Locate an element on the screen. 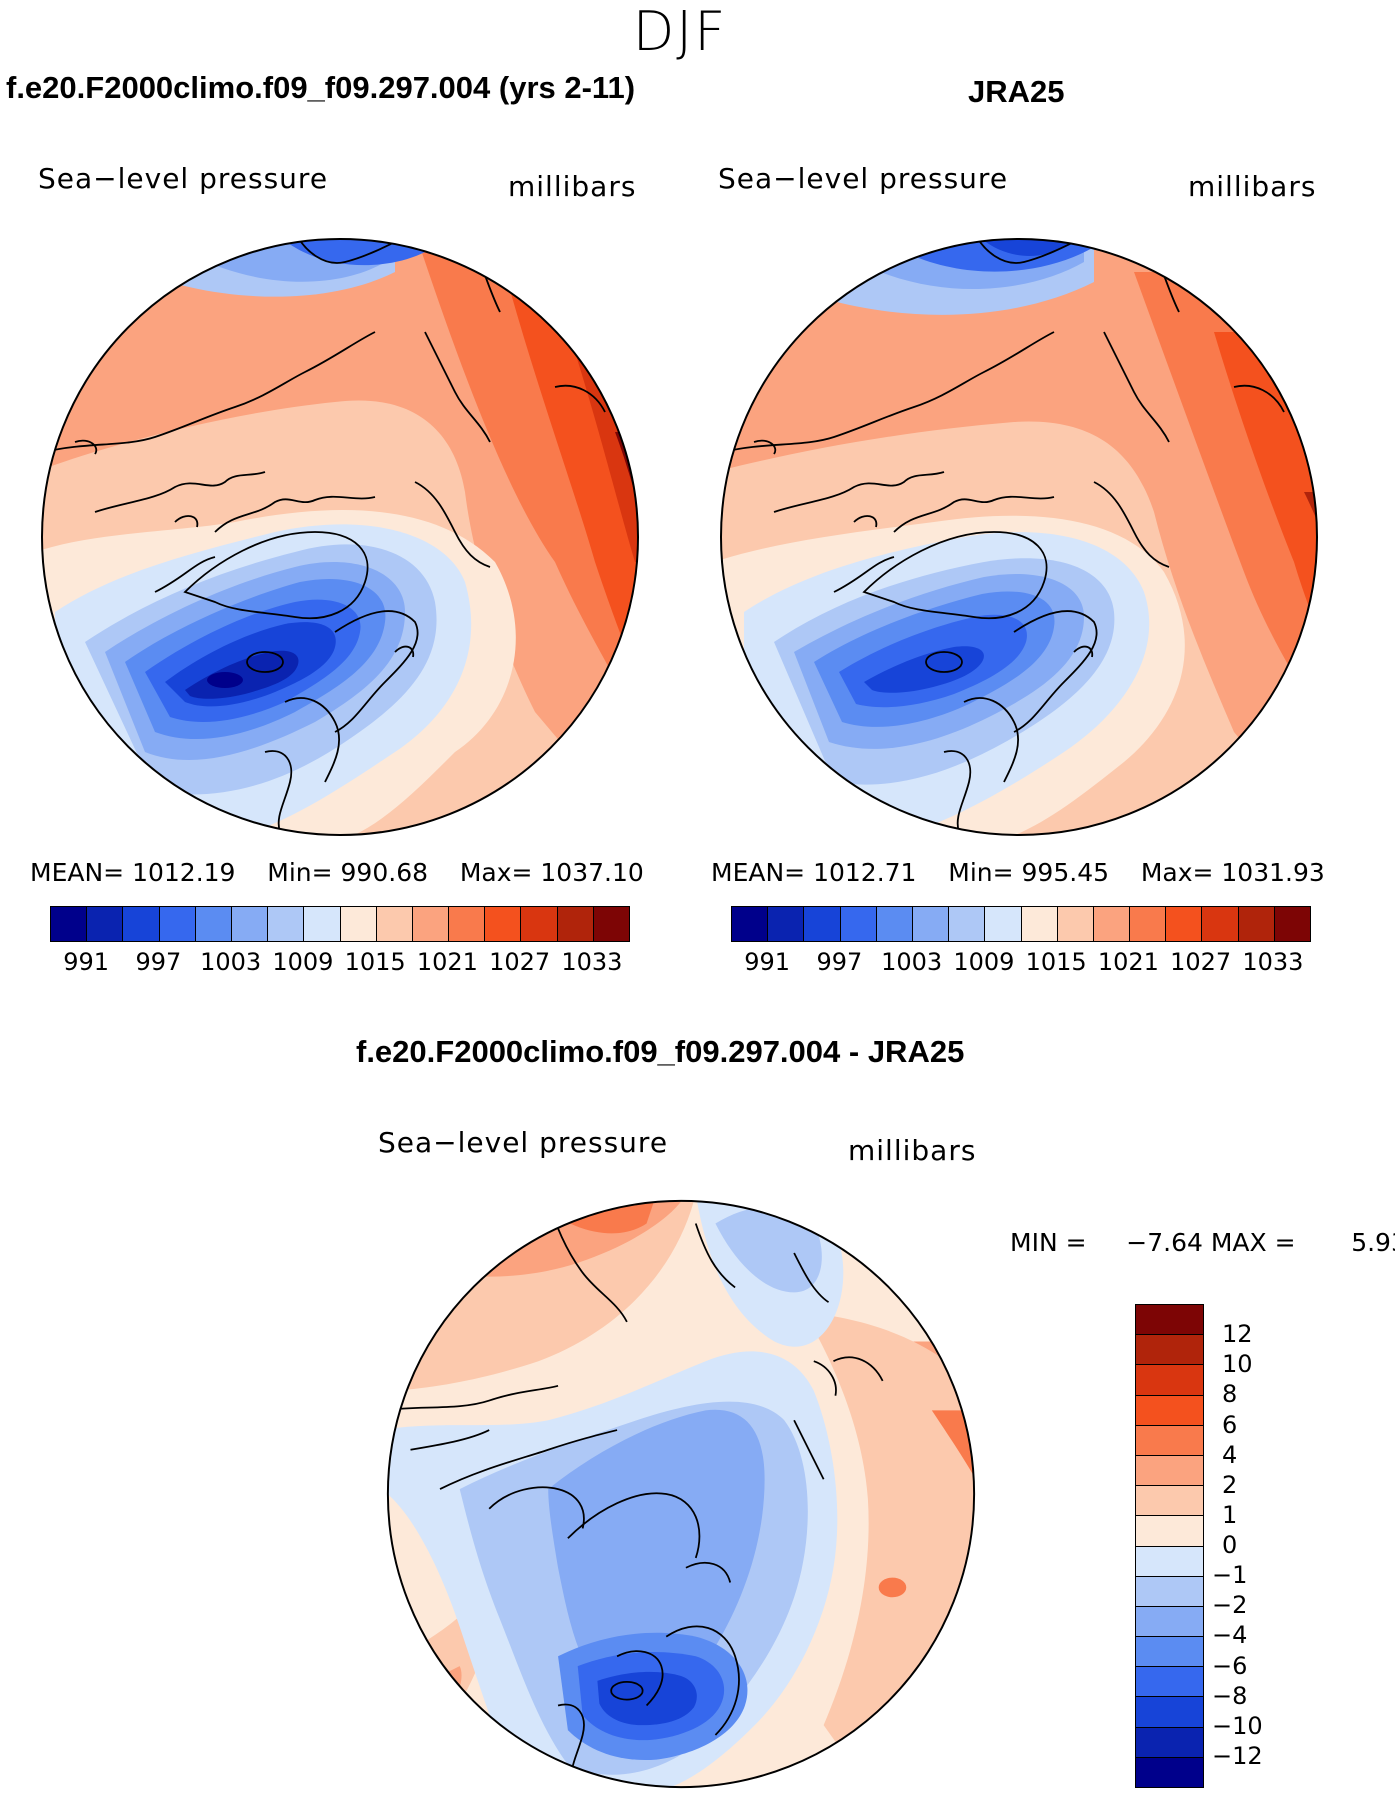  panel1-max-label: Max= is located at coordinates (496, 872).